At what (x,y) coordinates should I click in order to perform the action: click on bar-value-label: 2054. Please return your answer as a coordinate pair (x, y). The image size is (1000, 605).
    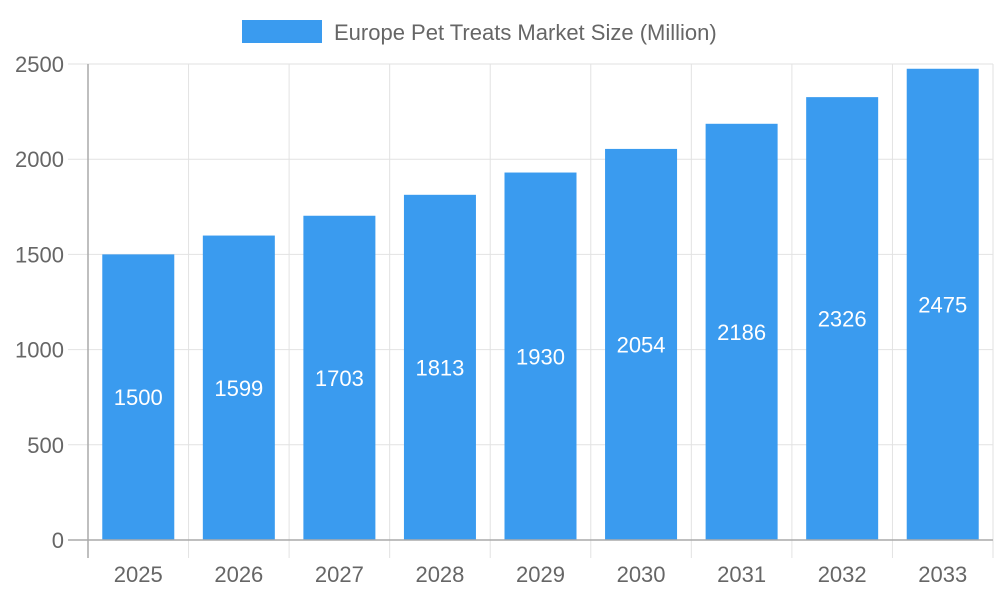
    Looking at the image, I should click on (641, 344).